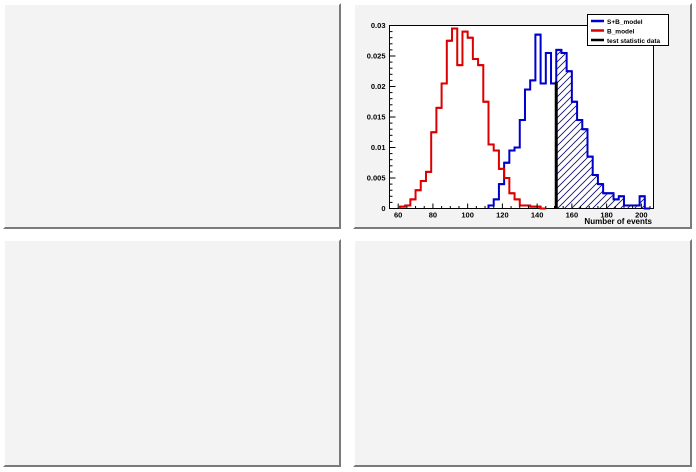 This screenshot has height=472, width=696. What do you see at coordinates (633, 41) in the screenshot?
I see `legend-label-data: test statistic data` at bounding box center [633, 41].